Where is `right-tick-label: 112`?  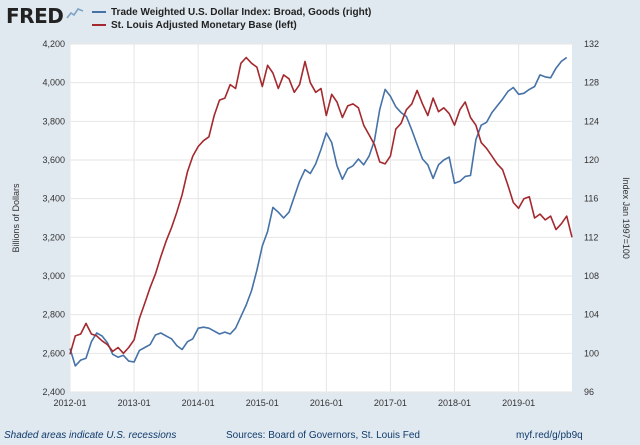 right-tick-label: 112 is located at coordinates (591, 237).